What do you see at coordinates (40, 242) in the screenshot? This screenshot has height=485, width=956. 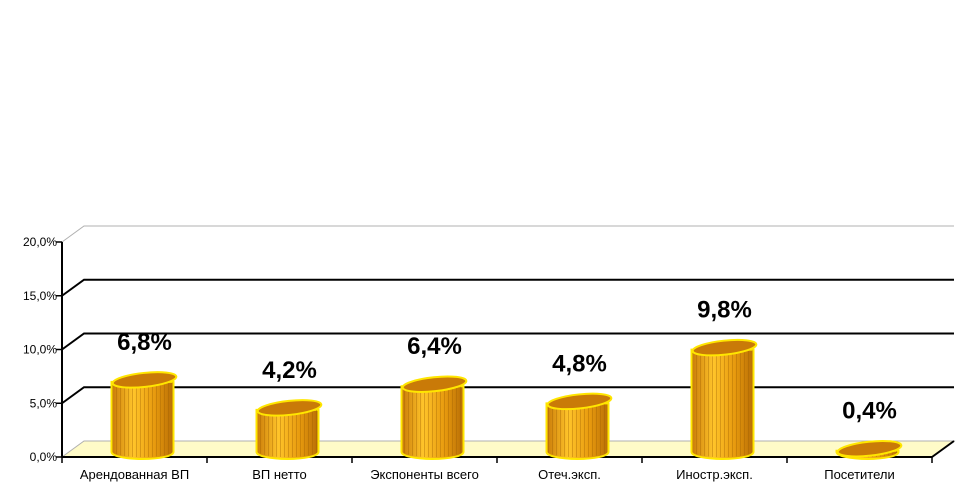 I see `y-tick-label: 20,0%` at bounding box center [40, 242].